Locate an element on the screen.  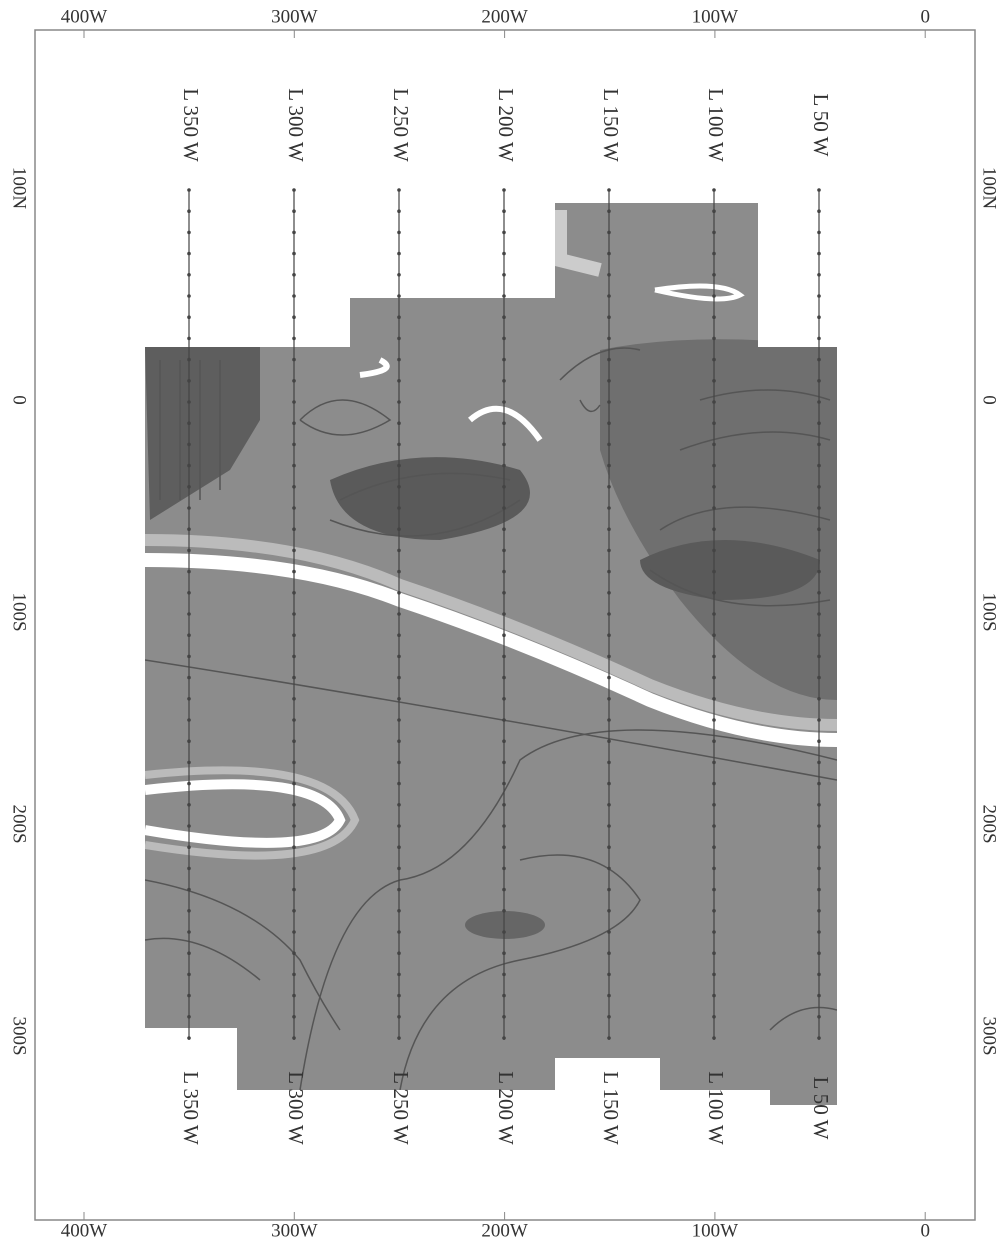
y-axis-label: 100S is located at coordinates (989, 611).